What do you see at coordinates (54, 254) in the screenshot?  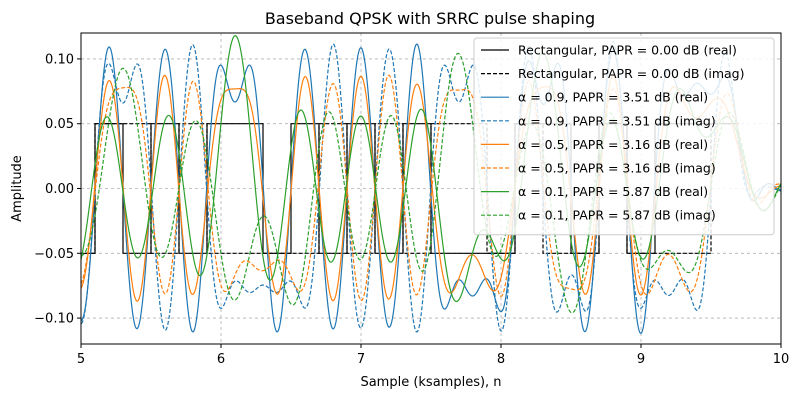 I see `y-tick-label-1: −0.05` at bounding box center [54, 254].